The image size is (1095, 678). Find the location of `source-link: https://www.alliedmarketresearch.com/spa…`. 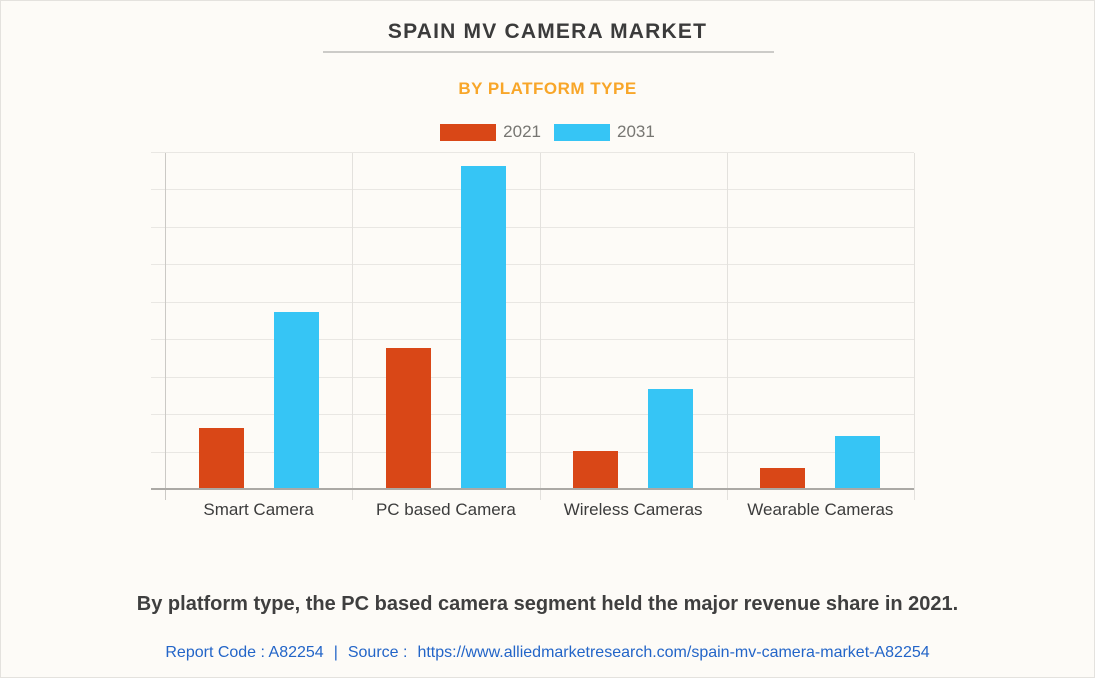

source-link: https://www.alliedmarketresearch.com/spa… is located at coordinates (673, 652).